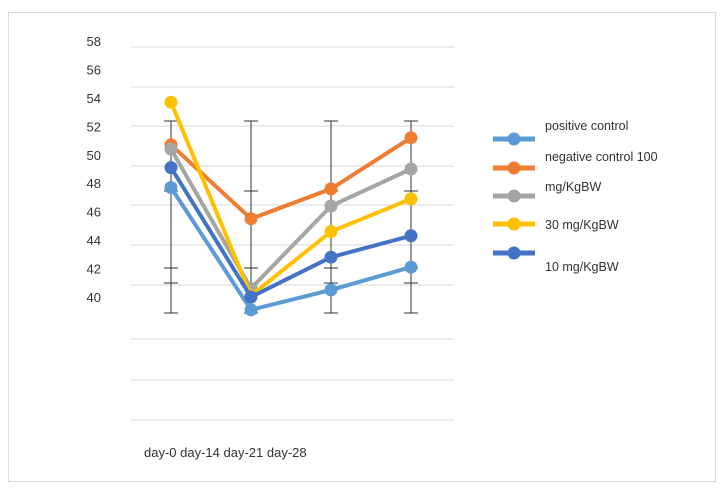  I want to click on y-tick-label: 58, so click(94, 41).